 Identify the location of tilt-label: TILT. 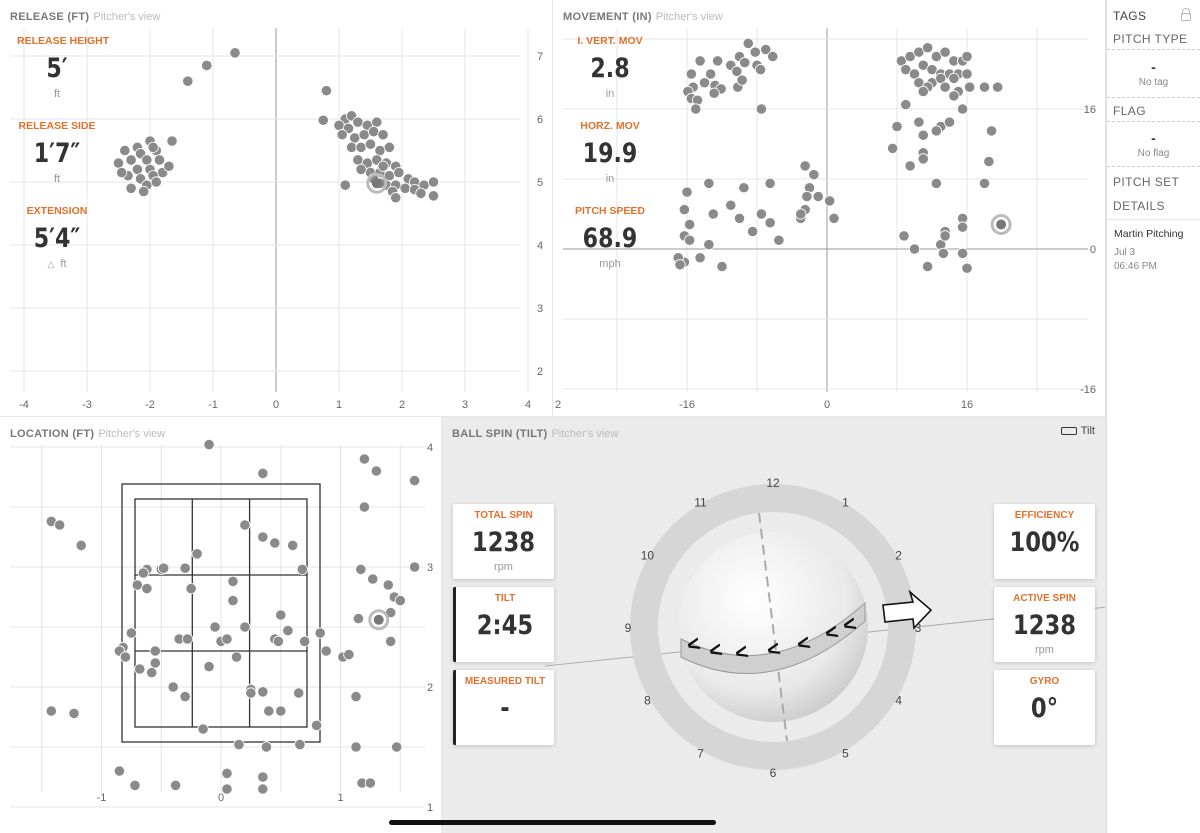
(505, 598).